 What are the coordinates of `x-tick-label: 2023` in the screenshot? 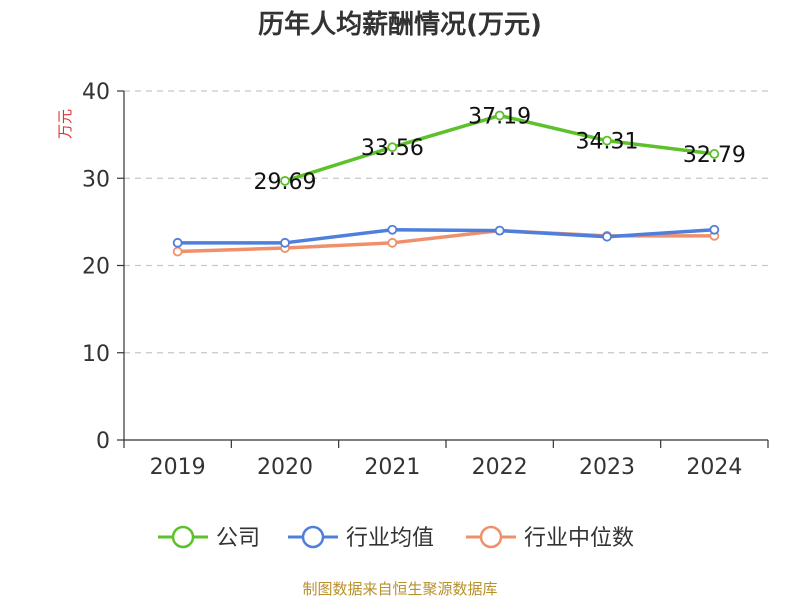 It's located at (607, 467).